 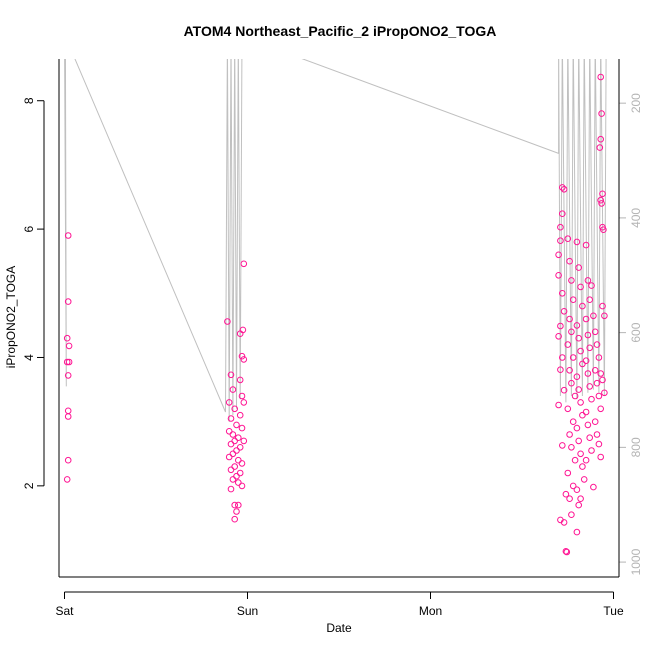 What do you see at coordinates (636, 332) in the screenshot?
I see `y2-tick-label: 600` at bounding box center [636, 332].